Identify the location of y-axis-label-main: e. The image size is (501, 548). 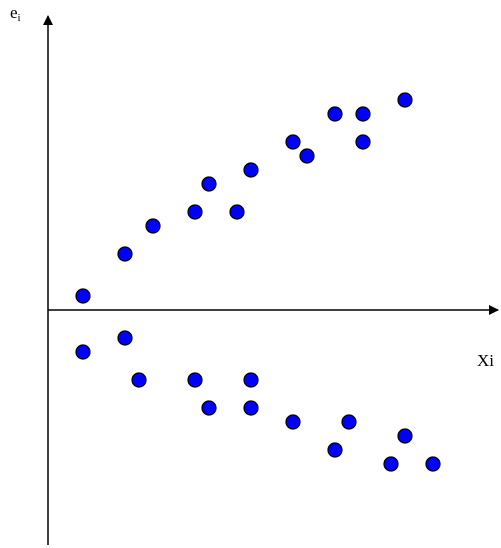
(14, 12).